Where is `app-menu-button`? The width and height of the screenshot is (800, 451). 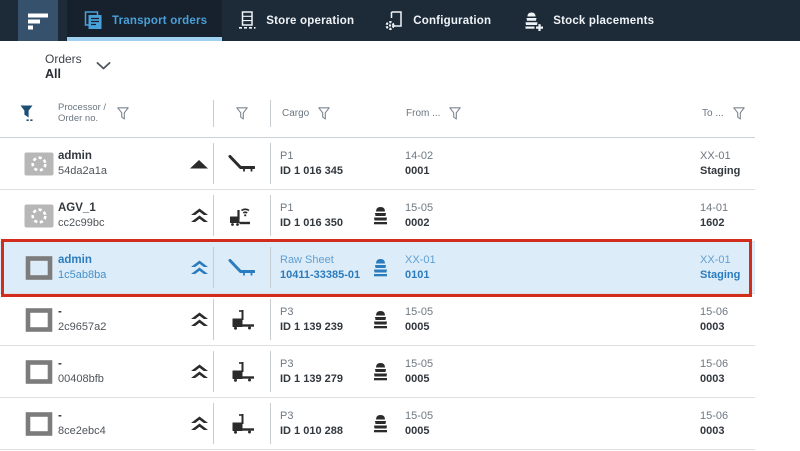 app-menu-button is located at coordinates (38, 20).